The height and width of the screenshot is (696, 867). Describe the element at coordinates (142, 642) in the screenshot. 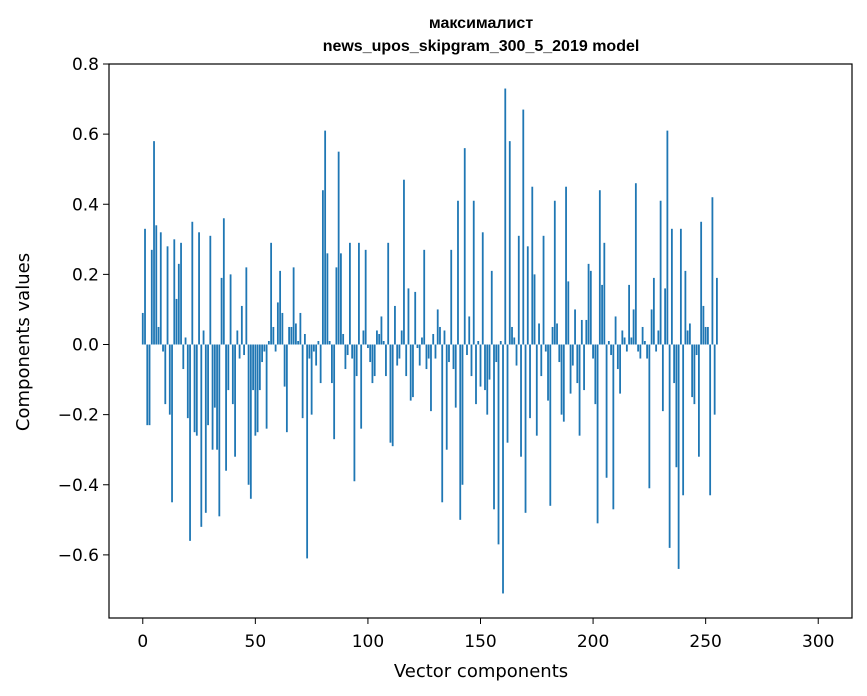

I see `x-tick-label: 0` at that location.